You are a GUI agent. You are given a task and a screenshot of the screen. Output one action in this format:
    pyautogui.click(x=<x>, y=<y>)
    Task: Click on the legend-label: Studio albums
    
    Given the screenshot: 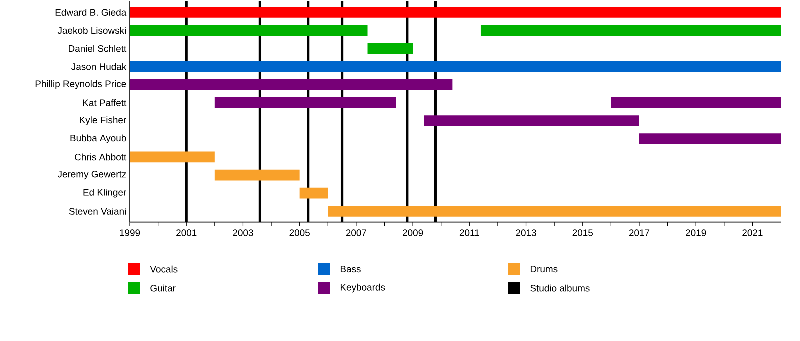 What is the action you would take?
    pyautogui.click(x=560, y=288)
    